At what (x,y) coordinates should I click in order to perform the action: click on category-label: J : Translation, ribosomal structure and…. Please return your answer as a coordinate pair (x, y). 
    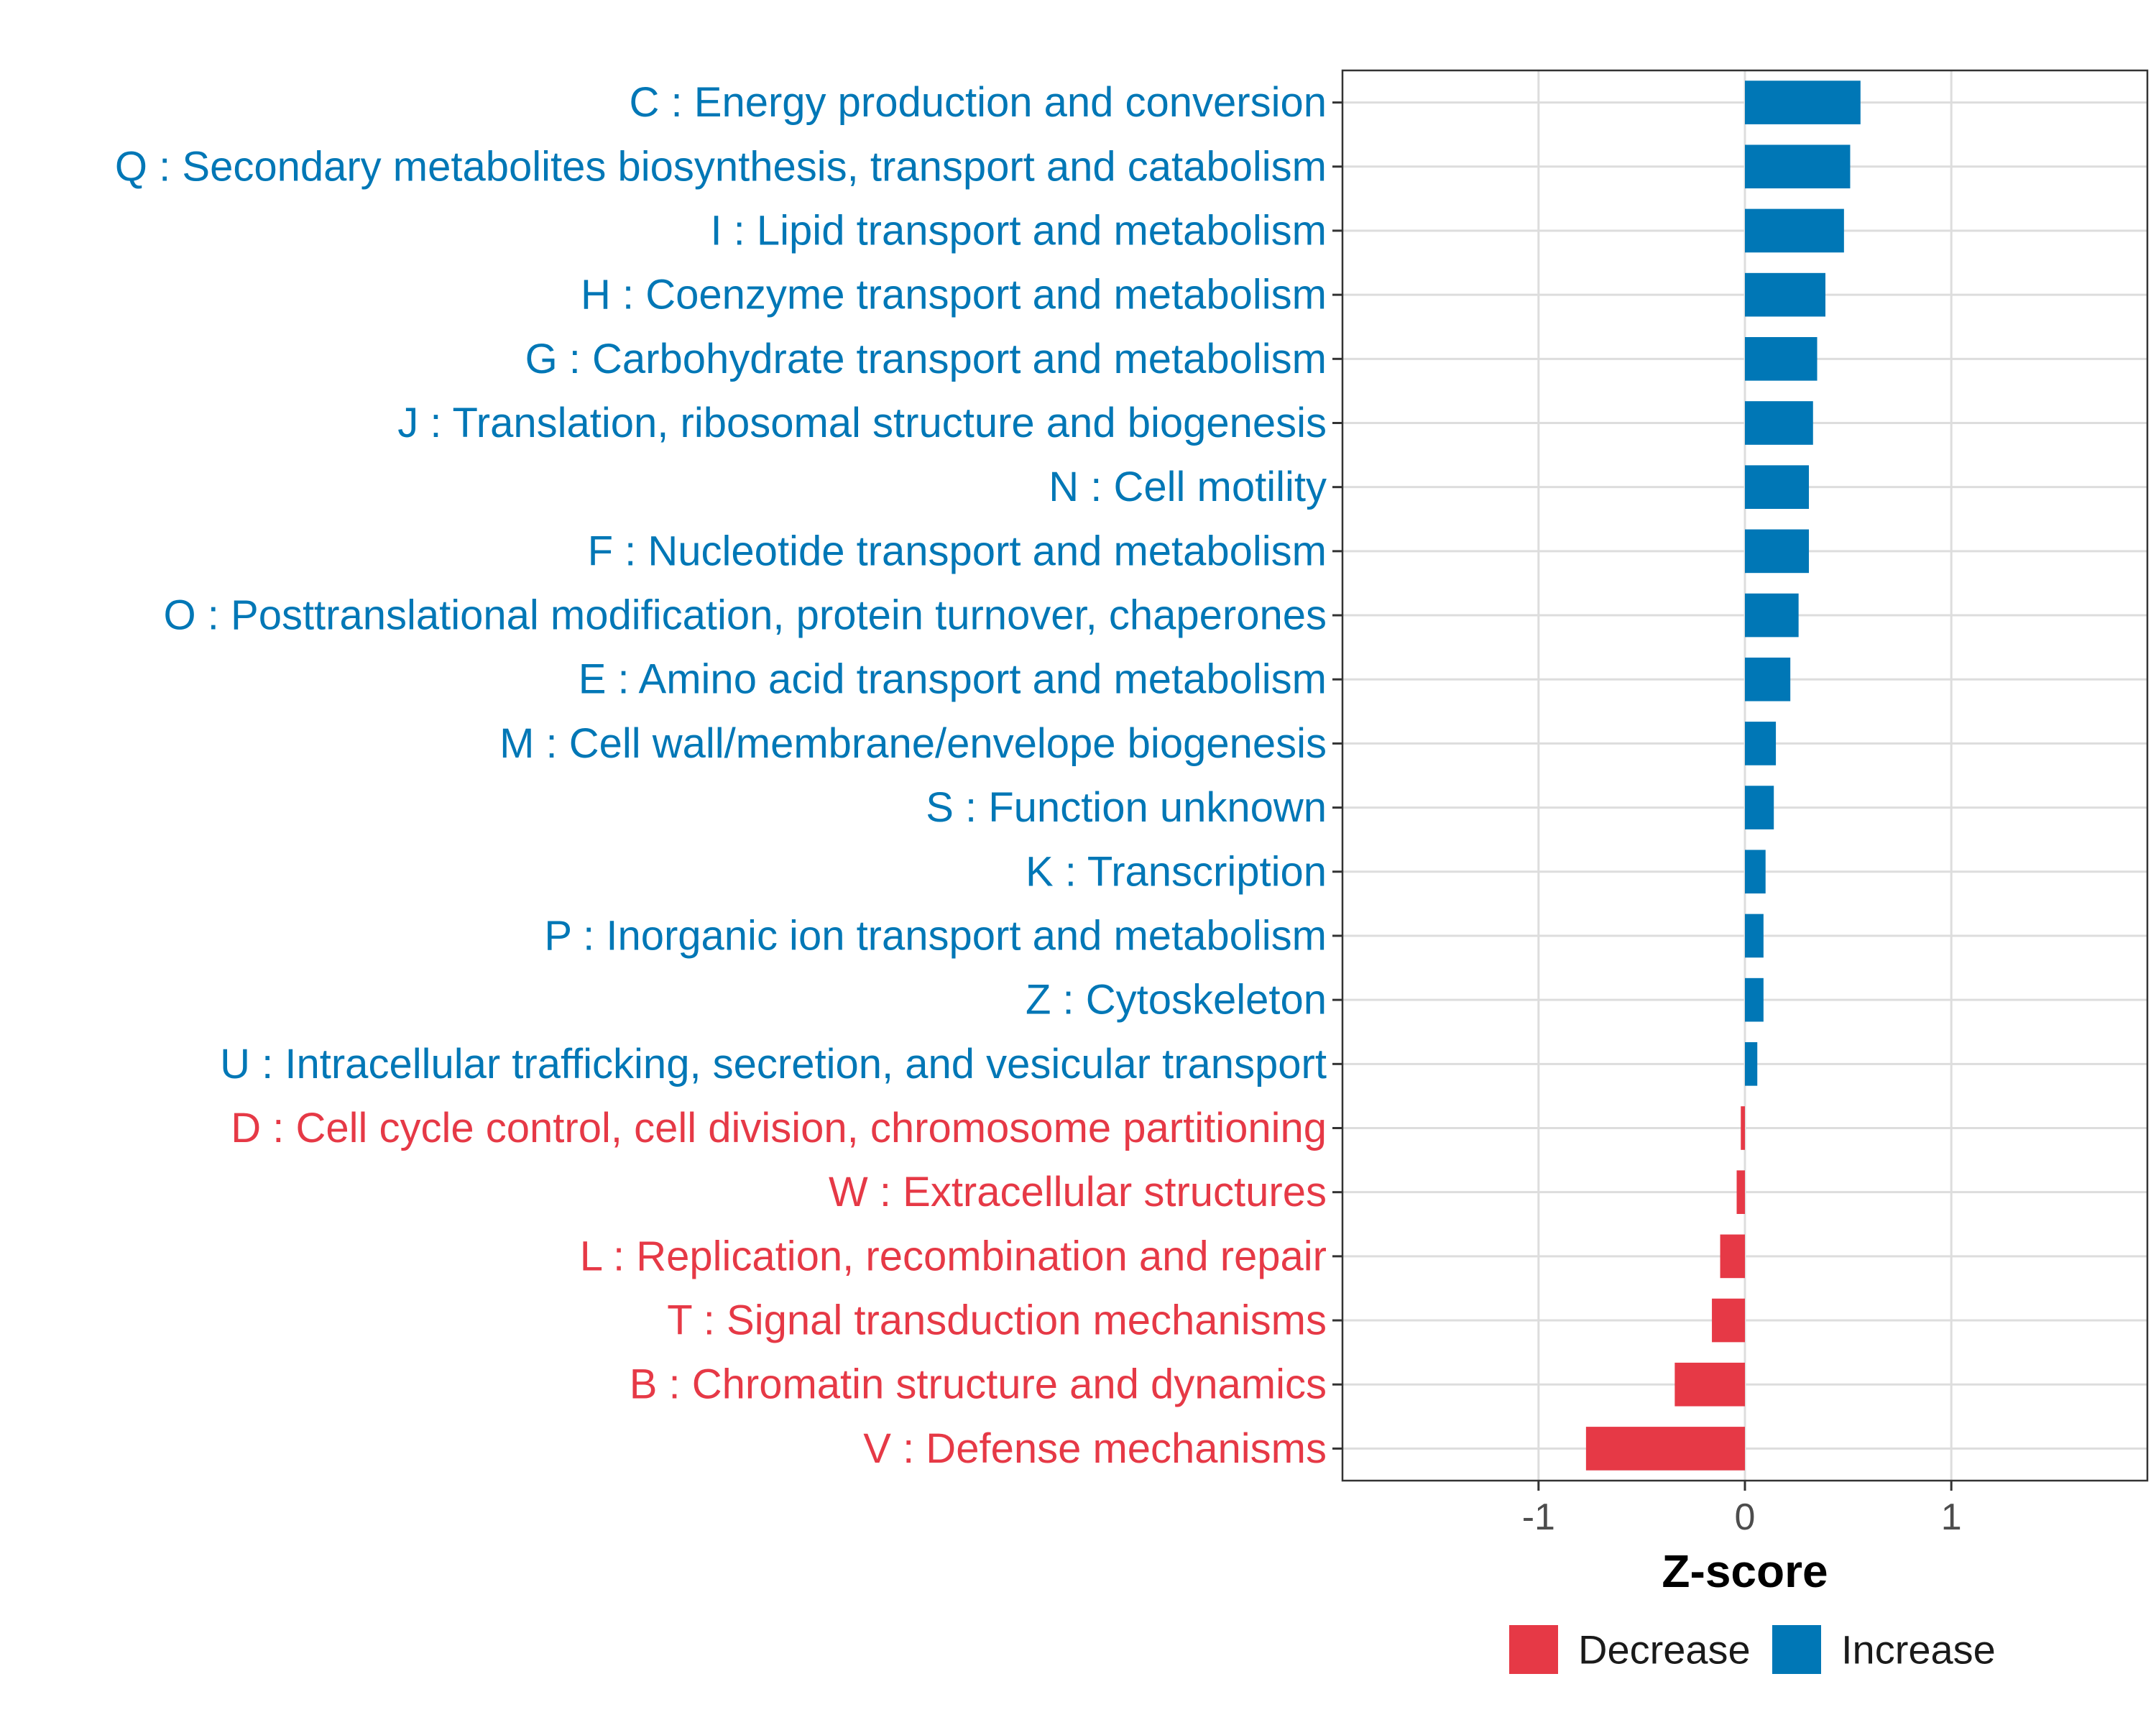
    Looking at the image, I should click on (862, 423).